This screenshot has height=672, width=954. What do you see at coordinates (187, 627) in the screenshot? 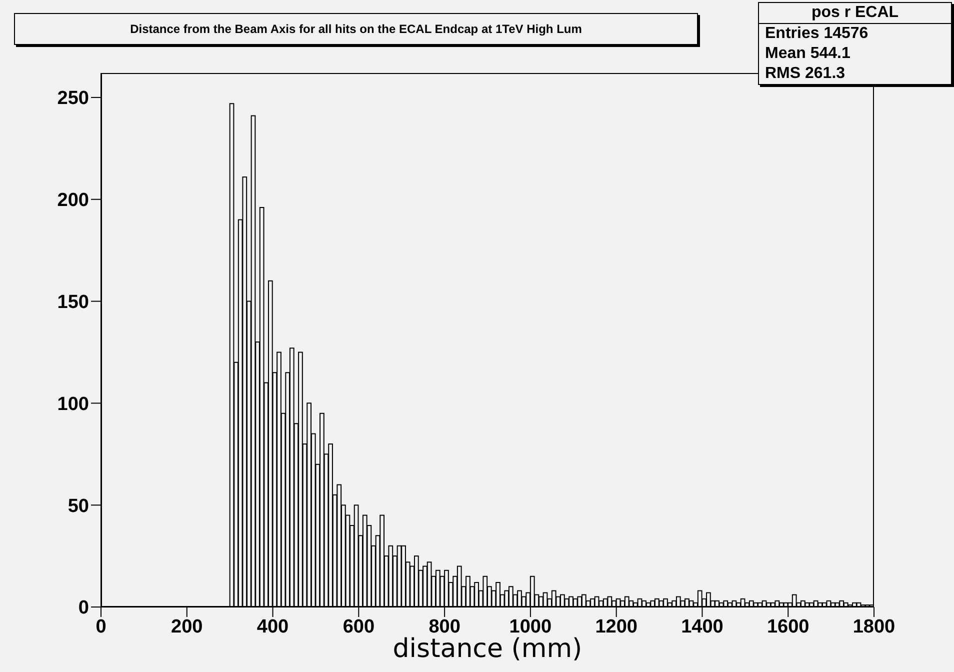
I see `x-tick-label: 200` at bounding box center [187, 627].